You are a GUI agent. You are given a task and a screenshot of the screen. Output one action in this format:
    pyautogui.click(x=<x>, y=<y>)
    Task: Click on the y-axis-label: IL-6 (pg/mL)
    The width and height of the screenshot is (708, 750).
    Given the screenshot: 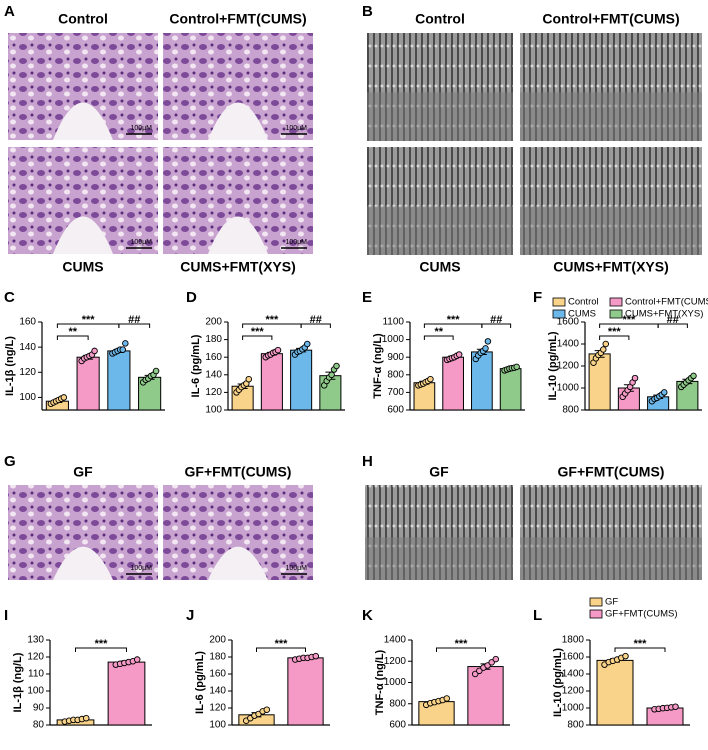 What is the action you would take?
    pyautogui.click(x=196, y=365)
    